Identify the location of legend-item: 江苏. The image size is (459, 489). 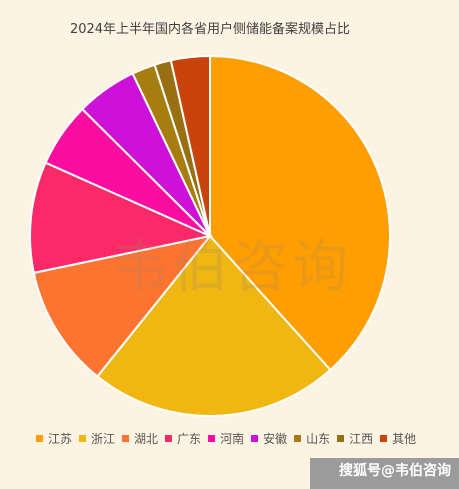
(54, 438).